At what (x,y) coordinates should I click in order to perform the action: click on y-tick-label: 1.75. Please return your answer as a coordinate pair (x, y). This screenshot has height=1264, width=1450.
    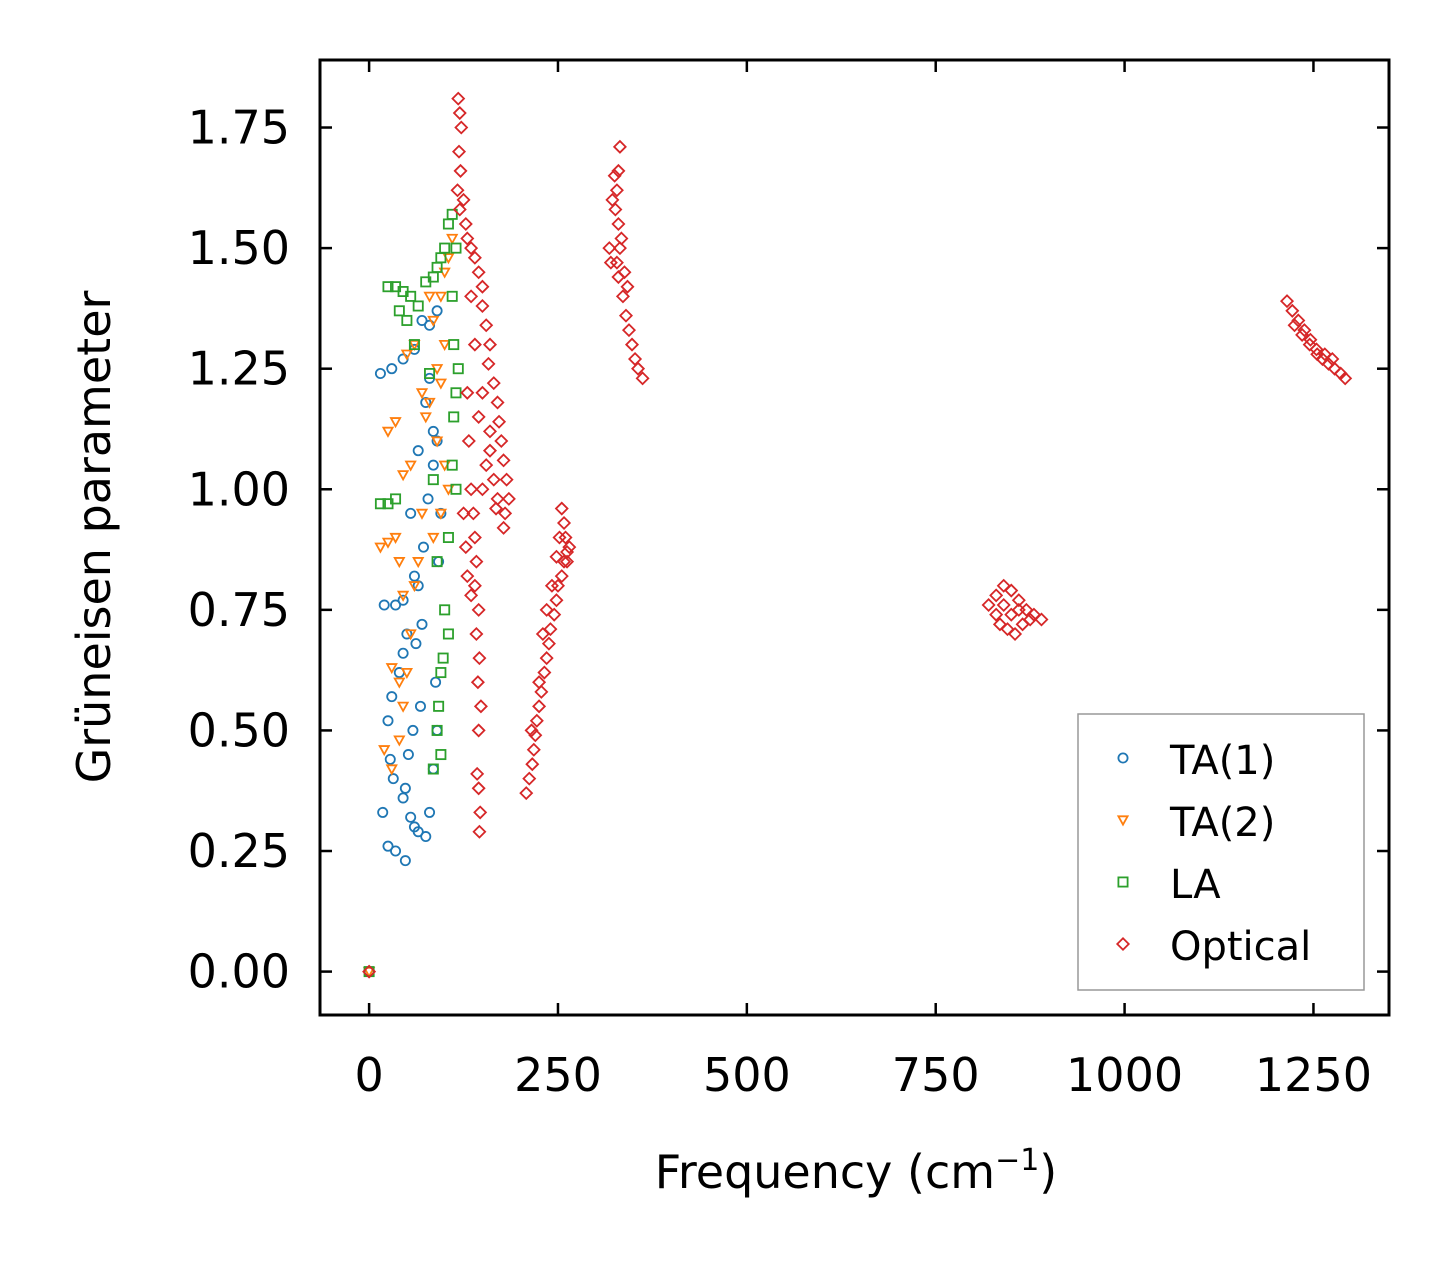
    Looking at the image, I should click on (239, 128).